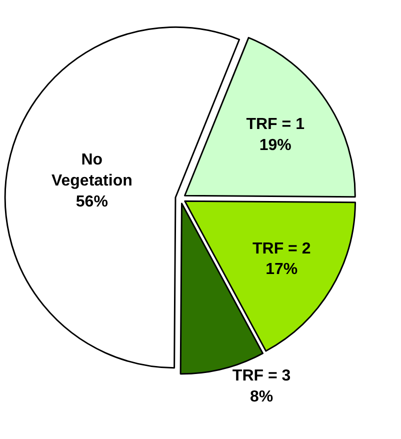 The image size is (401, 439). Describe the element at coordinates (275, 125) in the screenshot. I see `slice-label: TRF = 1` at that location.